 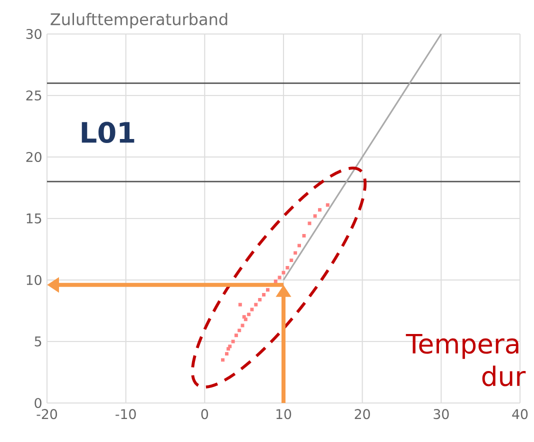 I want to click on y-tick-label: 20, so click(x=34, y=157).